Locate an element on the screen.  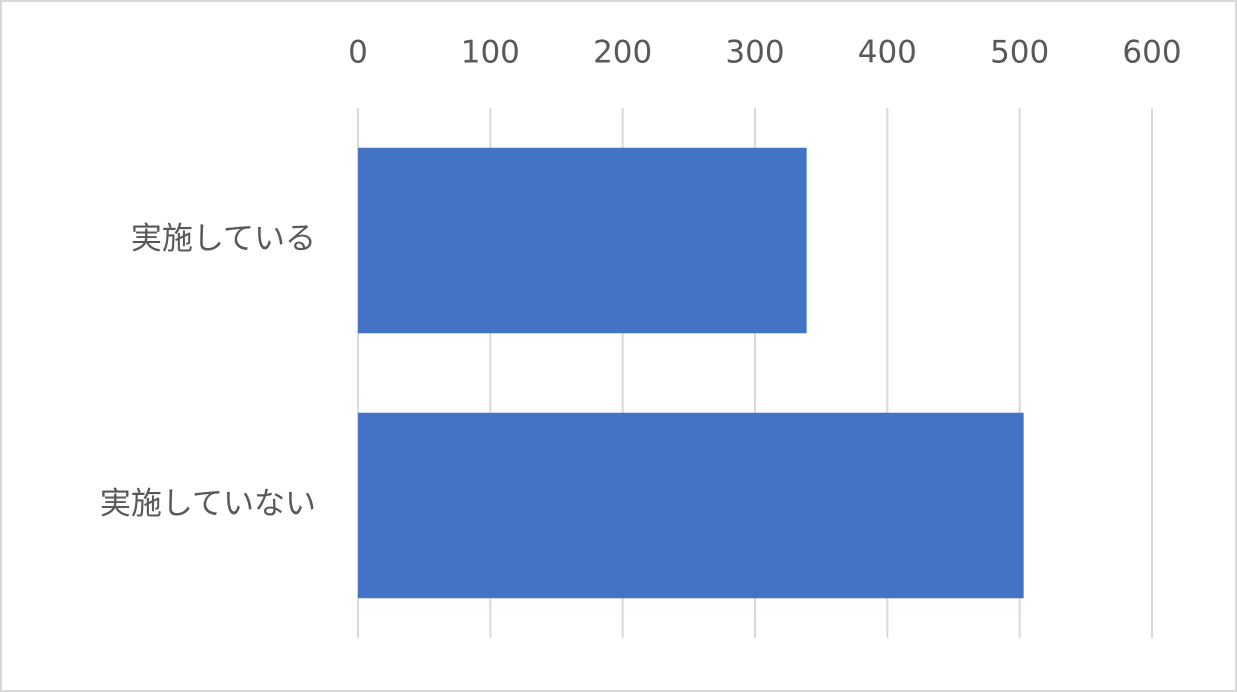
x-tick-label: 600 is located at coordinates (1151, 53).